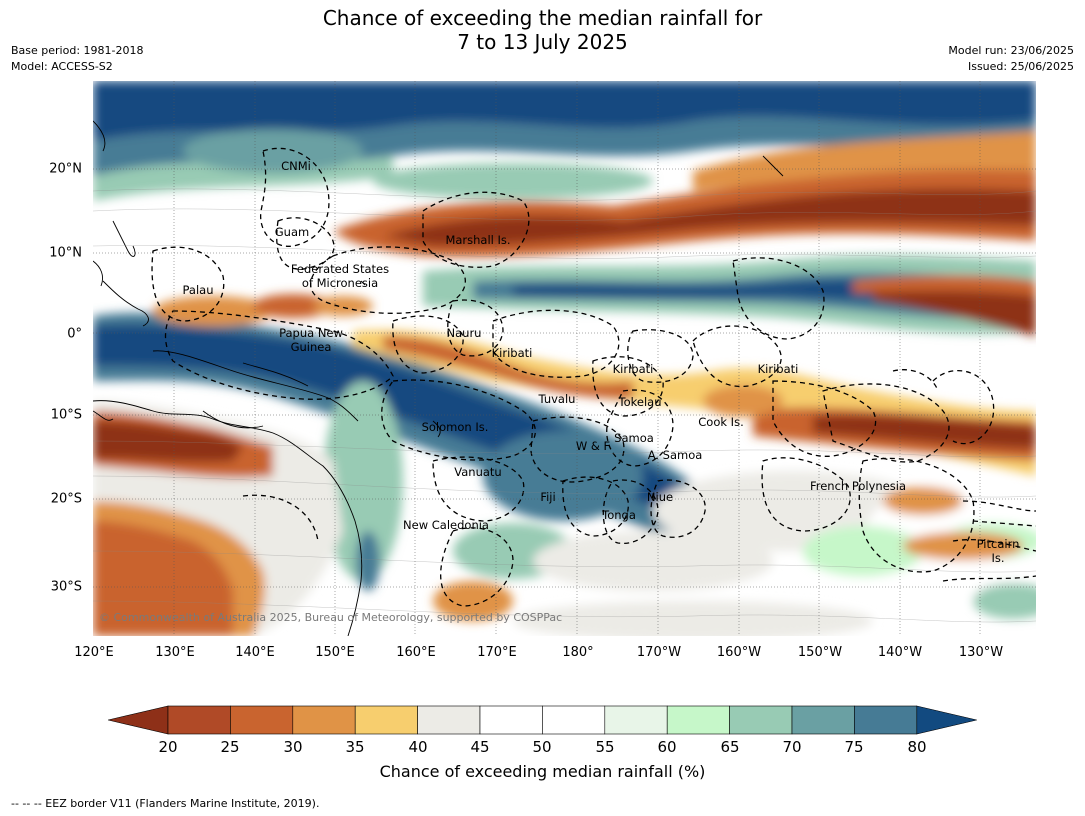 Image resolution: width=1085 pixels, height=816 pixels. What do you see at coordinates (478, 472) in the screenshot?
I see `label-vanuatu: Vanuatu` at bounding box center [478, 472].